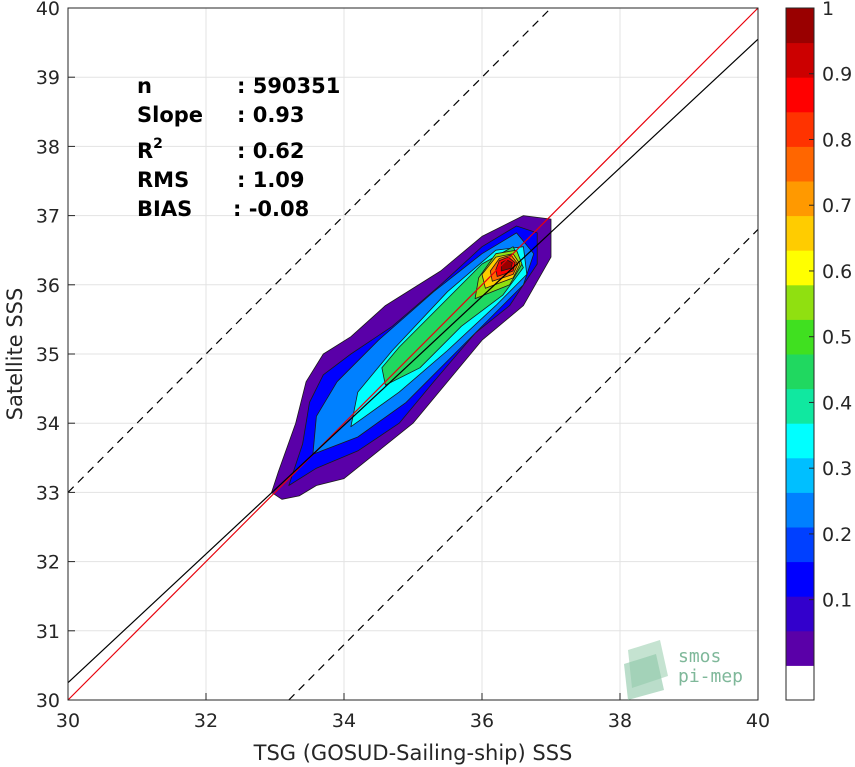 This screenshot has width=855, height=767. What do you see at coordinates (48, 147) in the screenshot?
I see `y-tick-label: 38` at bounding box center [48, 147].